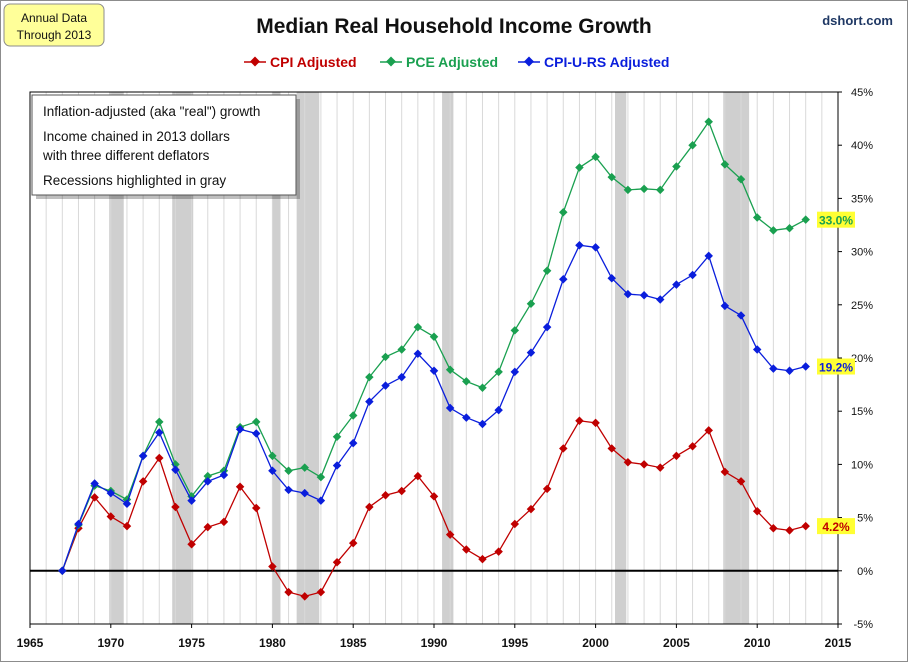  What do you see at coordinates (857, 20) in the screenshot?
I see `source-label: dshort.com` at bounding box center [857, 20].